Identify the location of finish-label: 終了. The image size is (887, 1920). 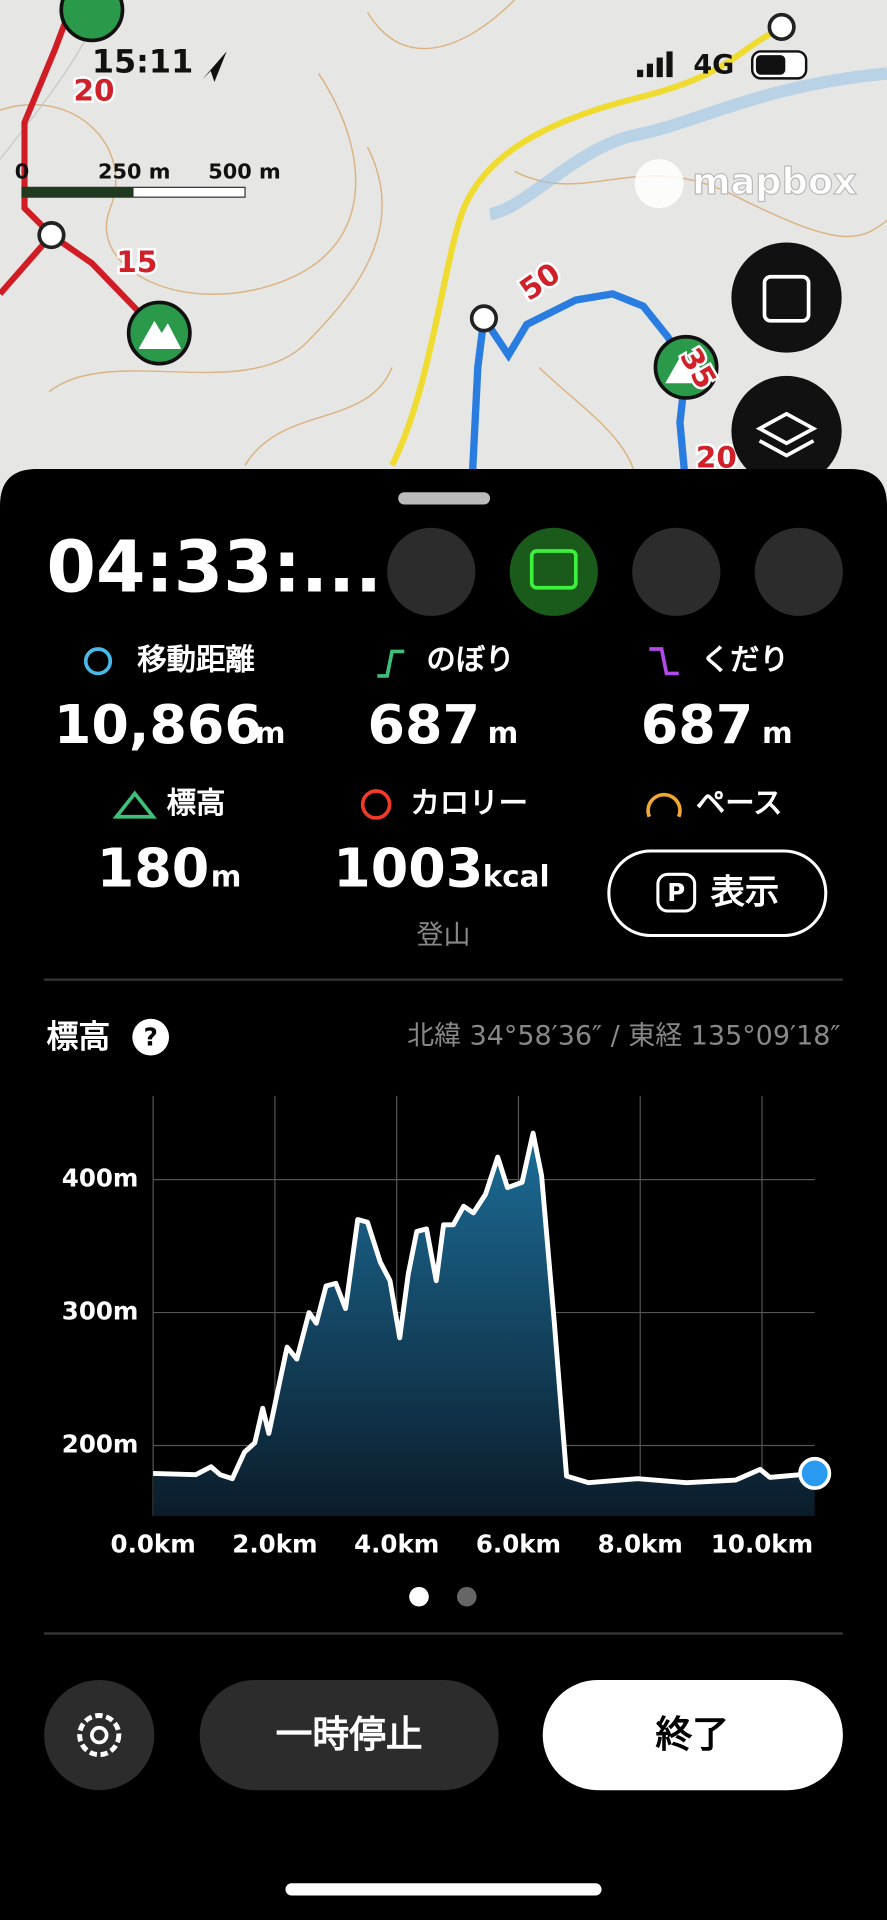
(691, 1734).